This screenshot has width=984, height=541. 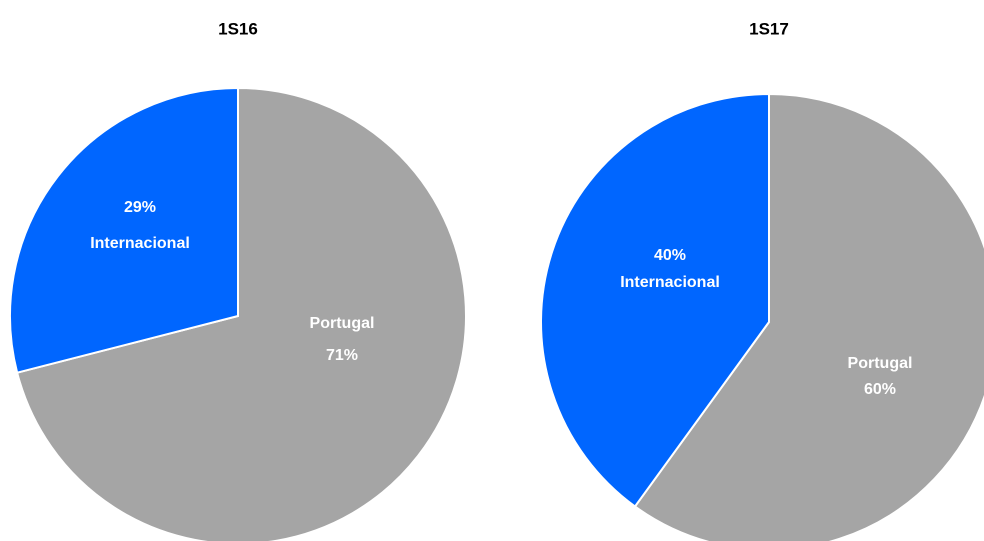 What do you see at coordinates (238, 28) in the screenshot?
I see `chart-title: 1S16` at bounding box center [238, 28].